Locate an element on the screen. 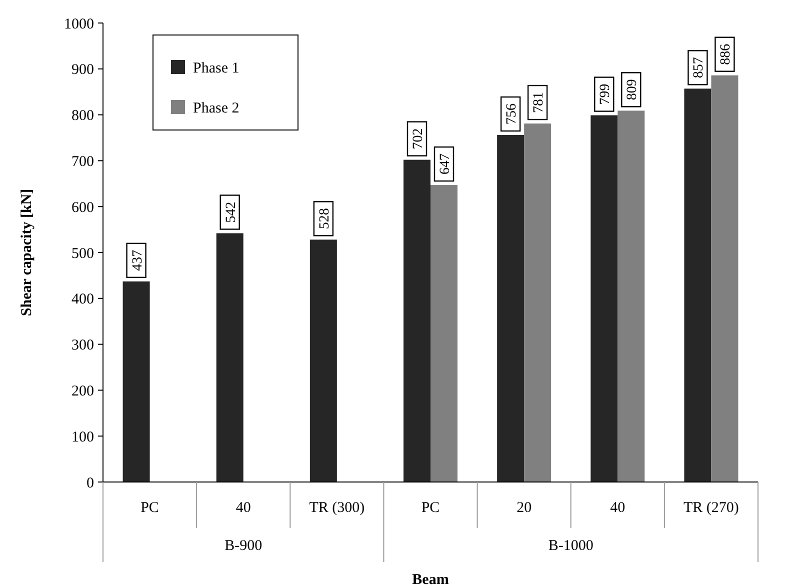  x-tick-label: TR (300) is located at coordinates (337, 508).